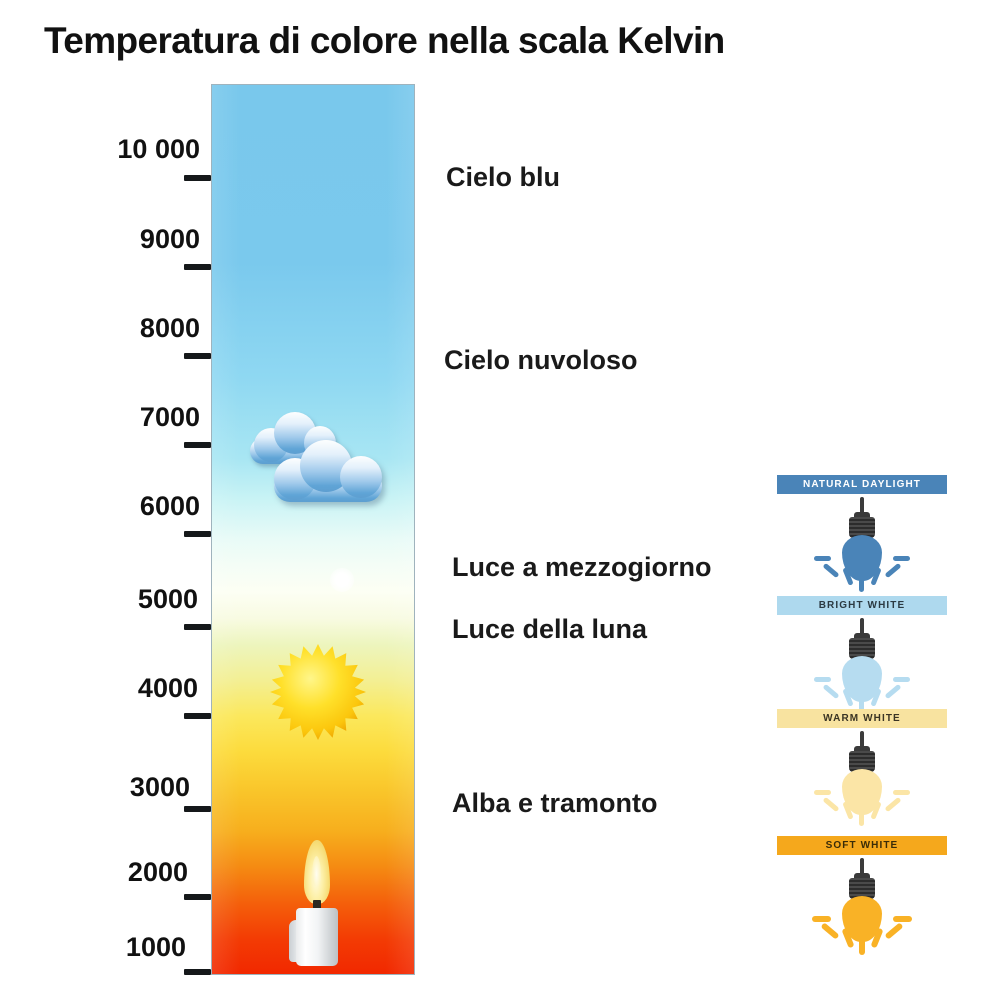 This screenshot has width=1000, height=1000. Describe the element at coordinates (316, 871) in the screenshot. I see `candle-flame-core-shape` at that location.